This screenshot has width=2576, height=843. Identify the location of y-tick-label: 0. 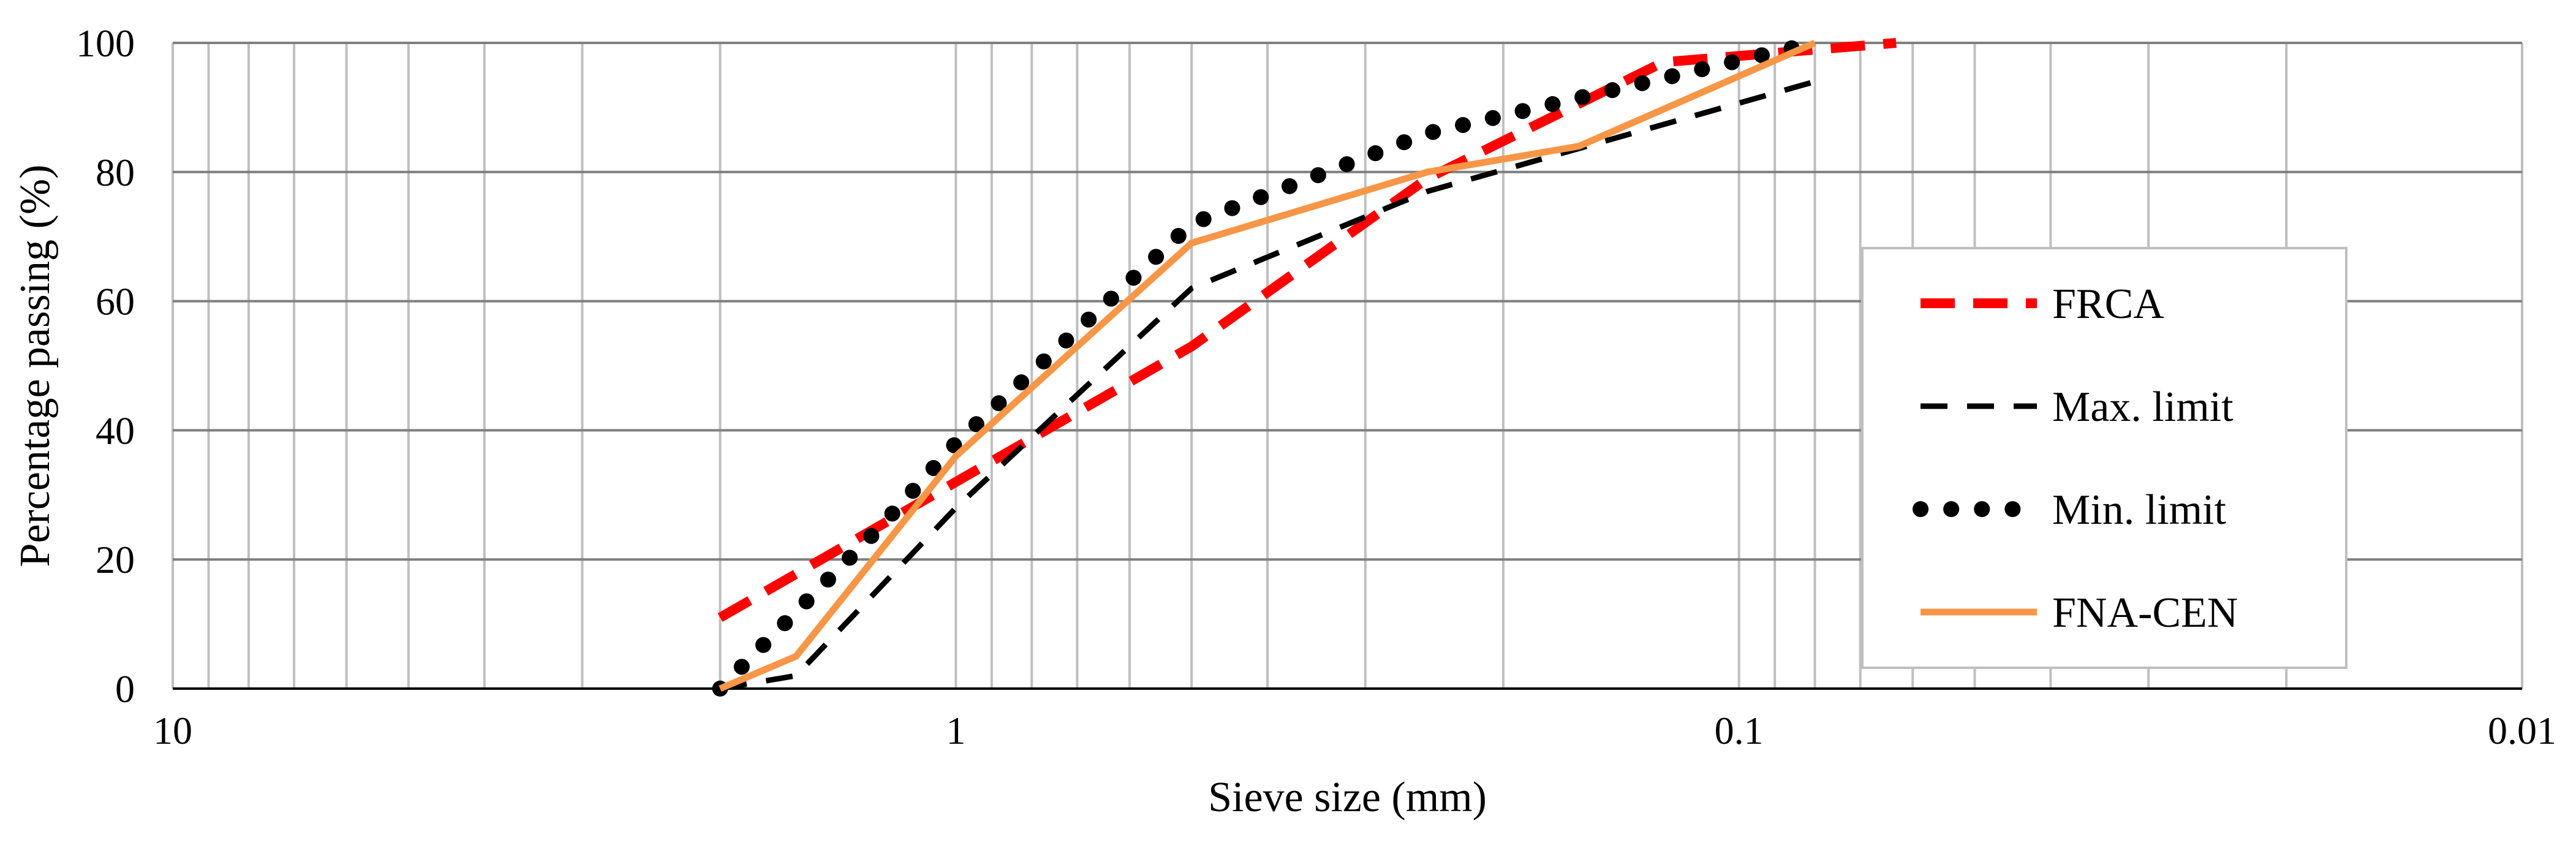
(125, 689).